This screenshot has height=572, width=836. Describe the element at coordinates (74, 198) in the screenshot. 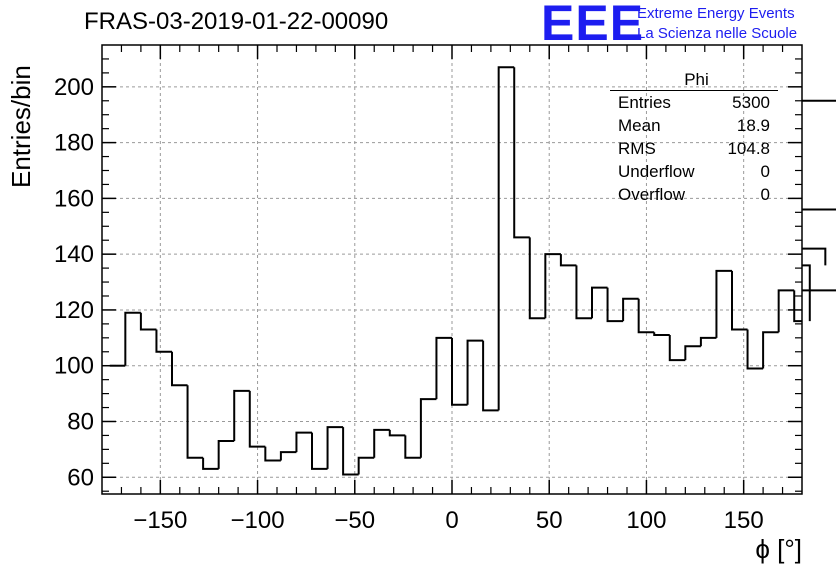

I see `y-tick-label: 160` at that location.